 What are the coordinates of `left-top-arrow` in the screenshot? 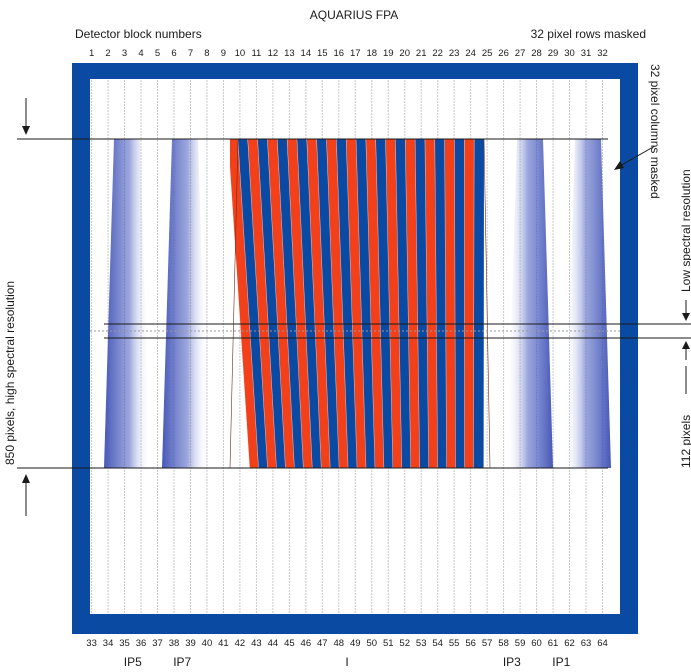 It's located at (26, 116).